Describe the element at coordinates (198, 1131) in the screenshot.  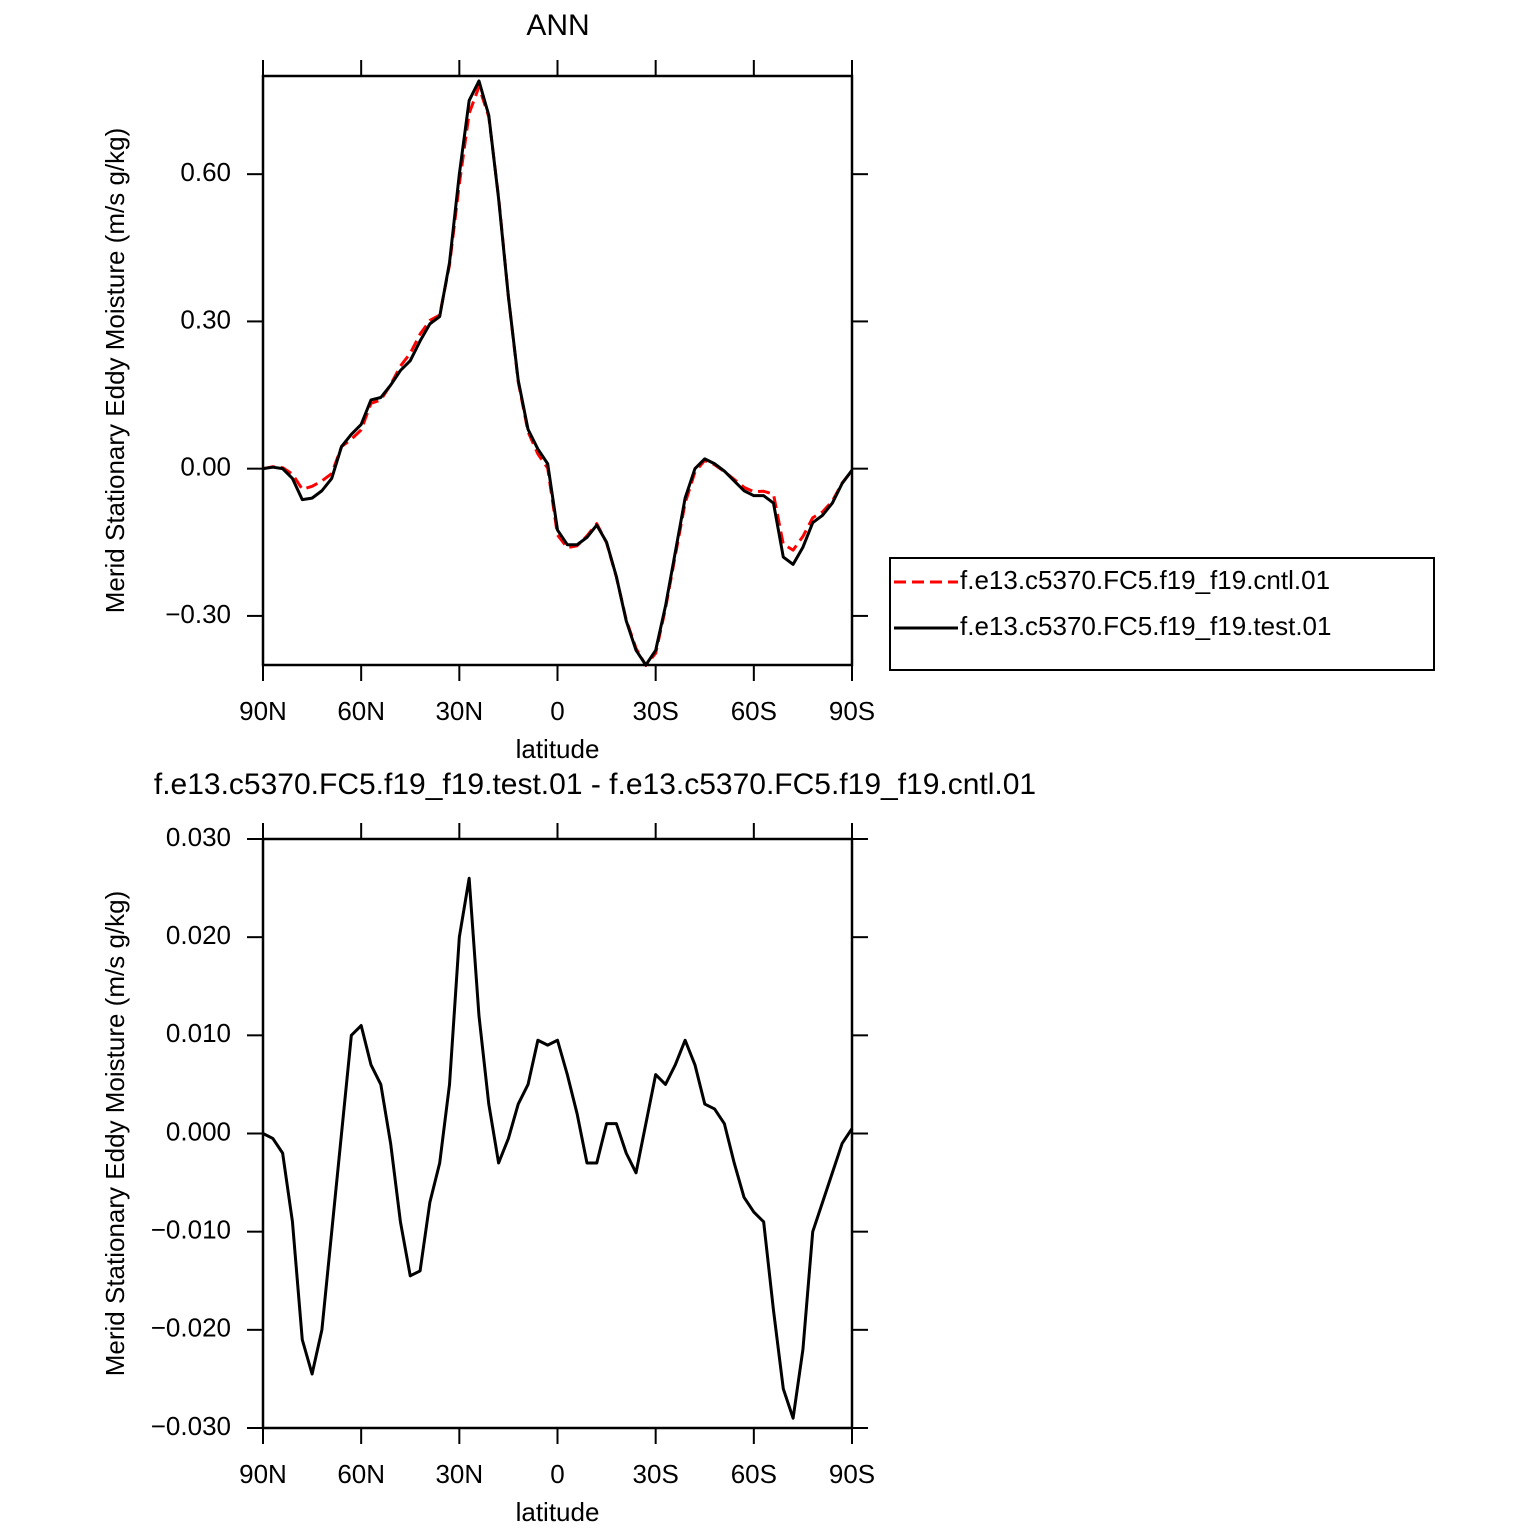
I see `y-tick-label: 0.000` at that location.